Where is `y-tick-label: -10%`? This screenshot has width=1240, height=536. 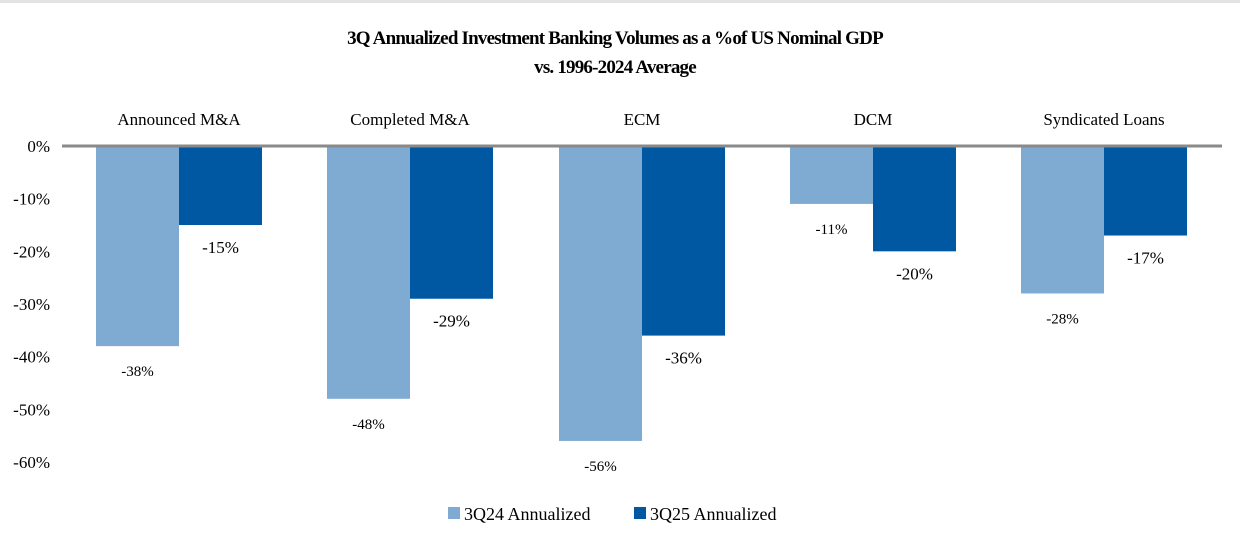
y-tick-label: -10% is located at coordinates (31, 199).